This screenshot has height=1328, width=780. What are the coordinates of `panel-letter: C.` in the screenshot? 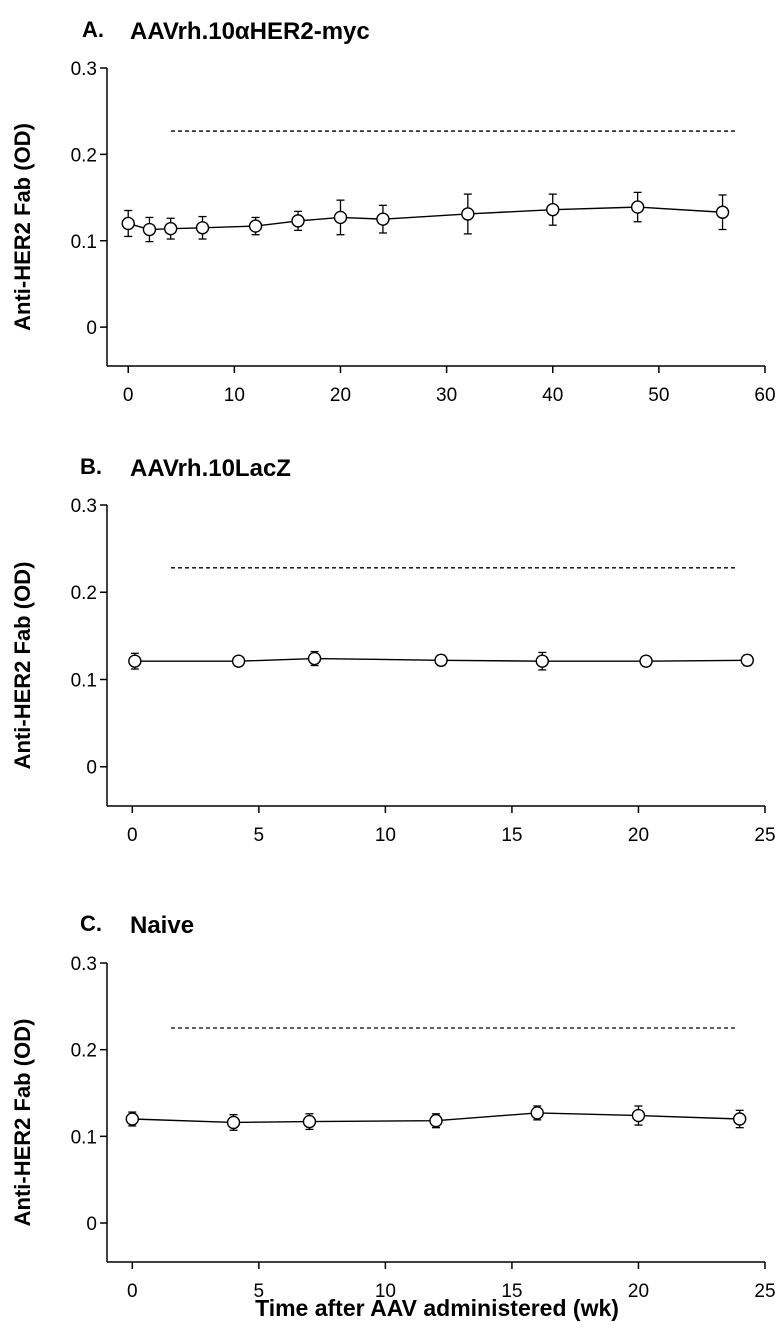 It's located at (91, 923).